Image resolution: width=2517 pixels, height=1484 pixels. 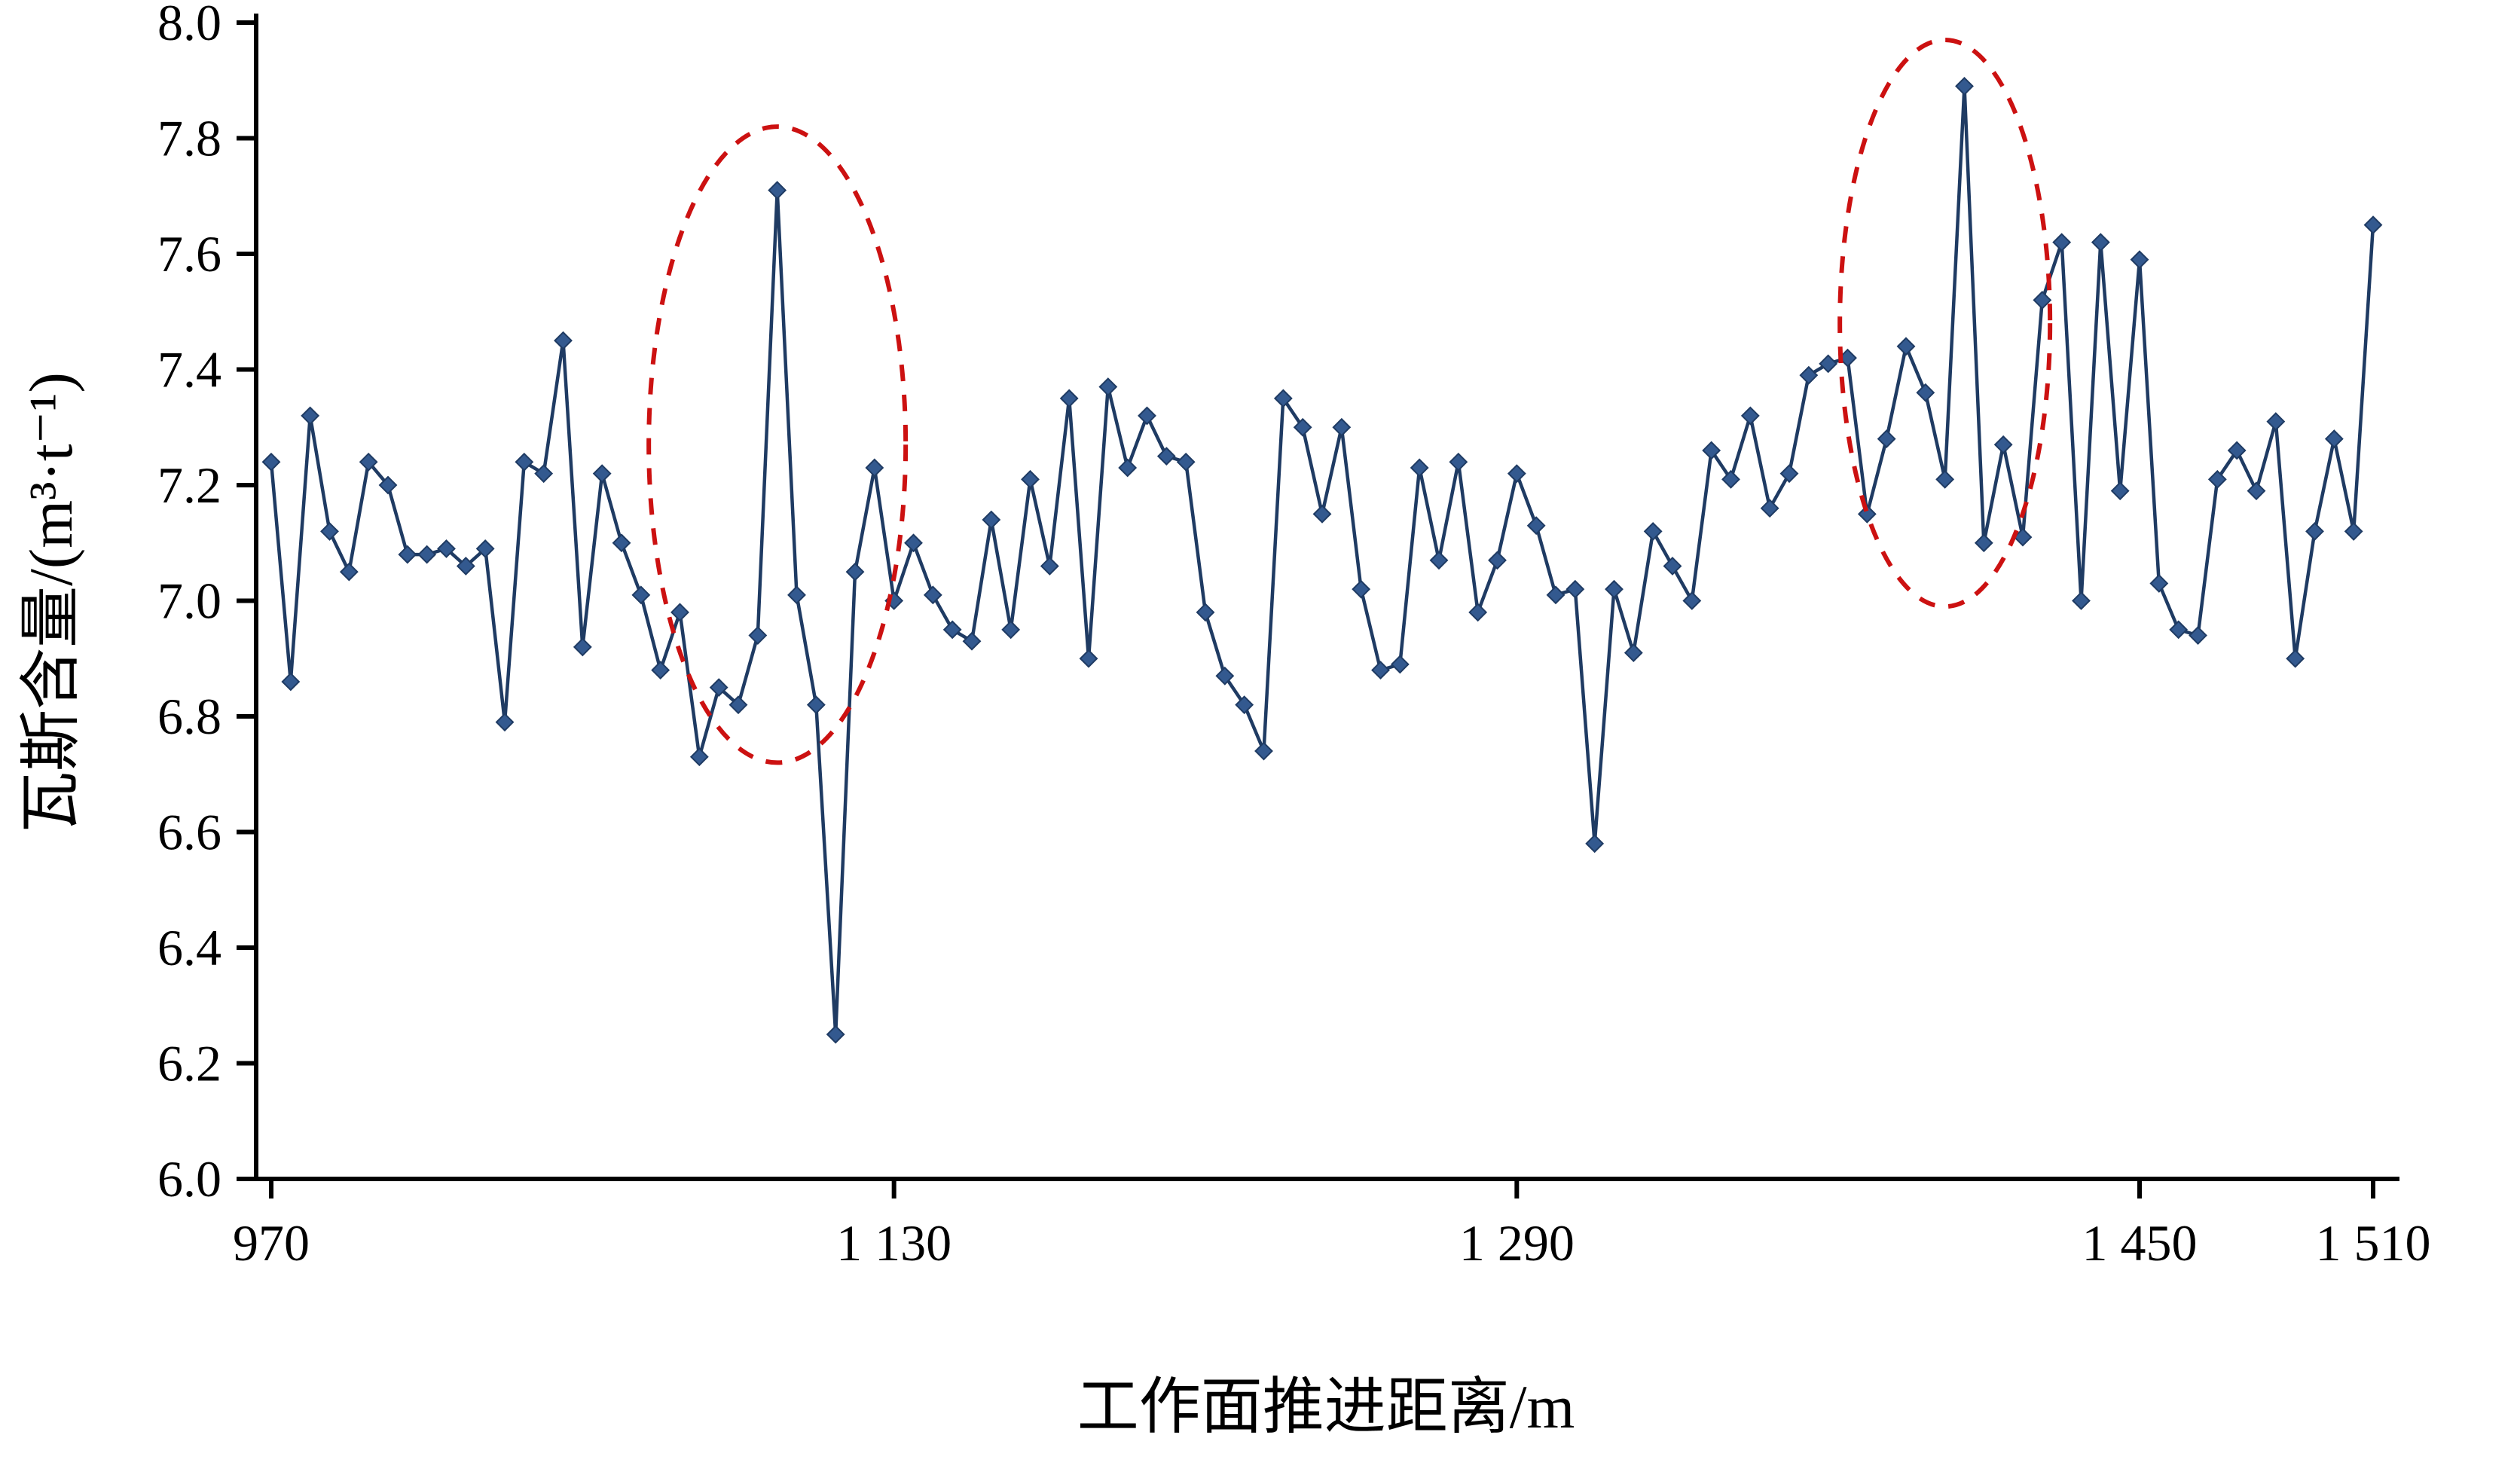 I want to click on y-tick-label: 7.2, so click(x=189, y=485).